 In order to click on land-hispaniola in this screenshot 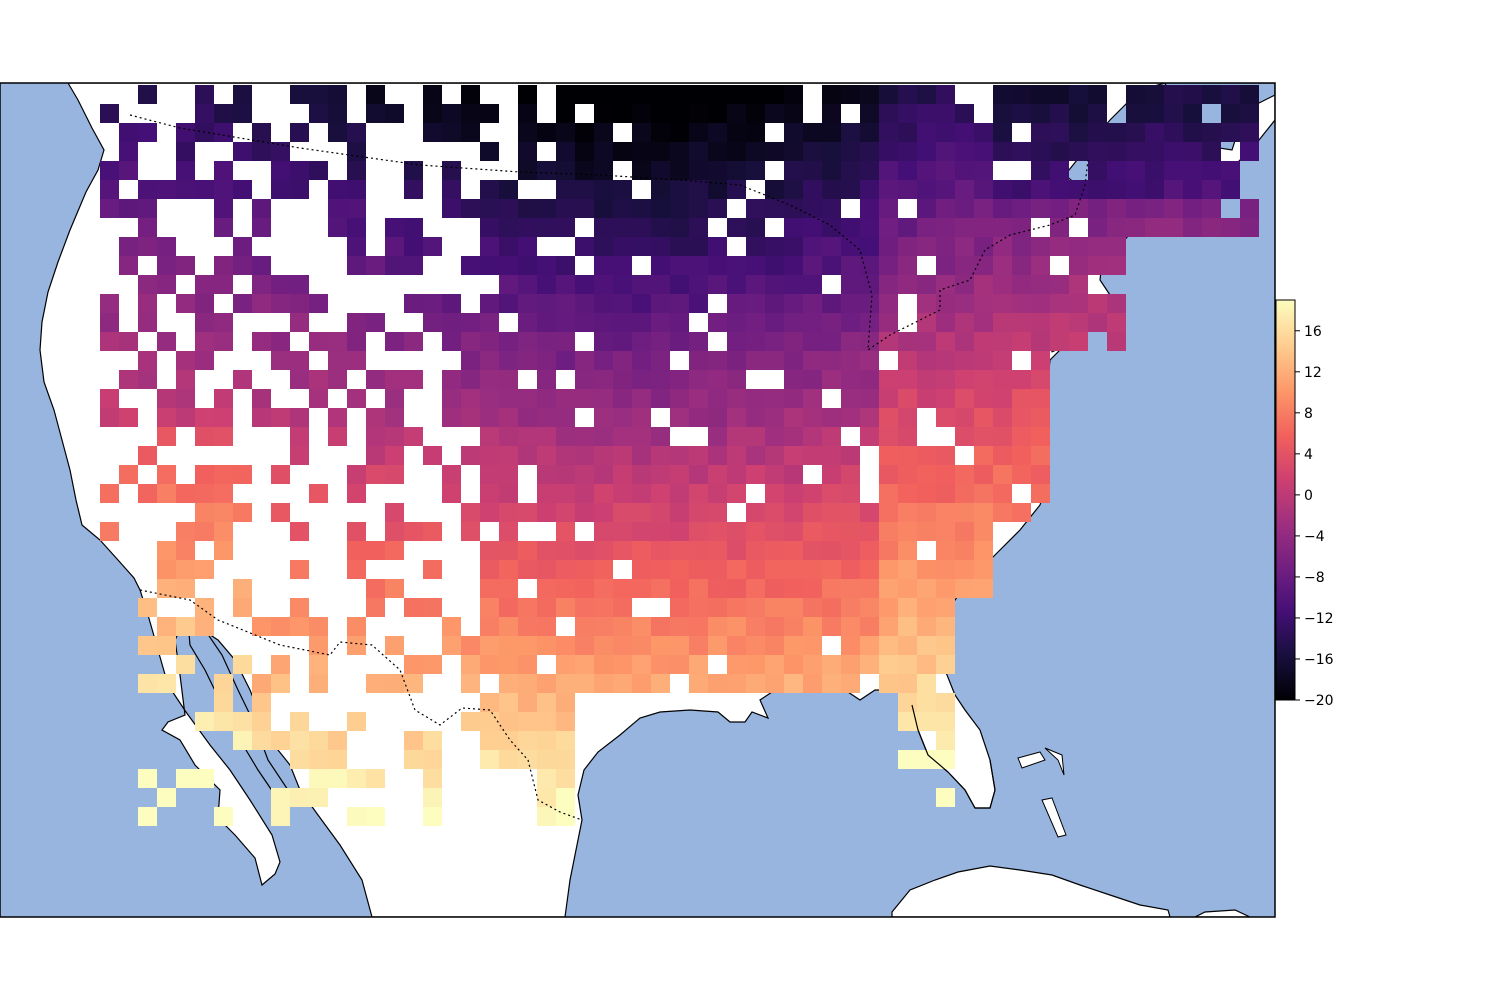, I will do `click(1222, 913)`.